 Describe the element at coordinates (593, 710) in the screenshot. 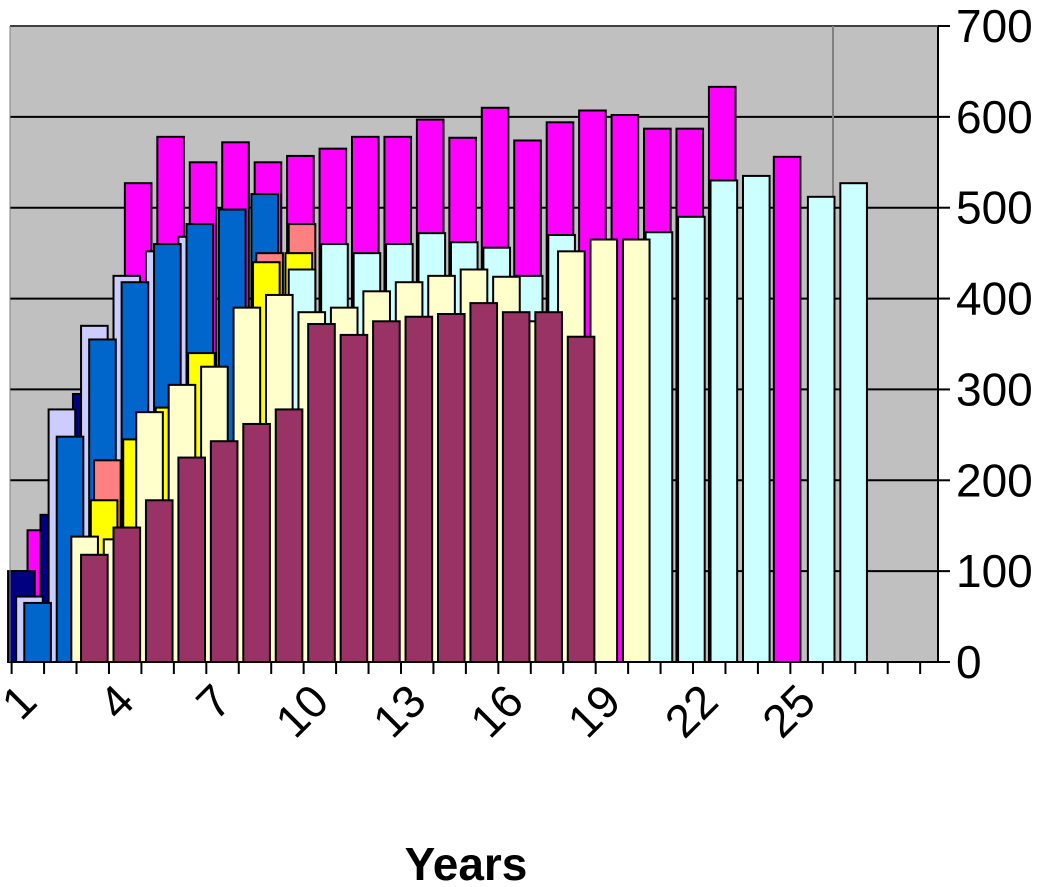

I see `x-tick-label-19: 19` at that location.